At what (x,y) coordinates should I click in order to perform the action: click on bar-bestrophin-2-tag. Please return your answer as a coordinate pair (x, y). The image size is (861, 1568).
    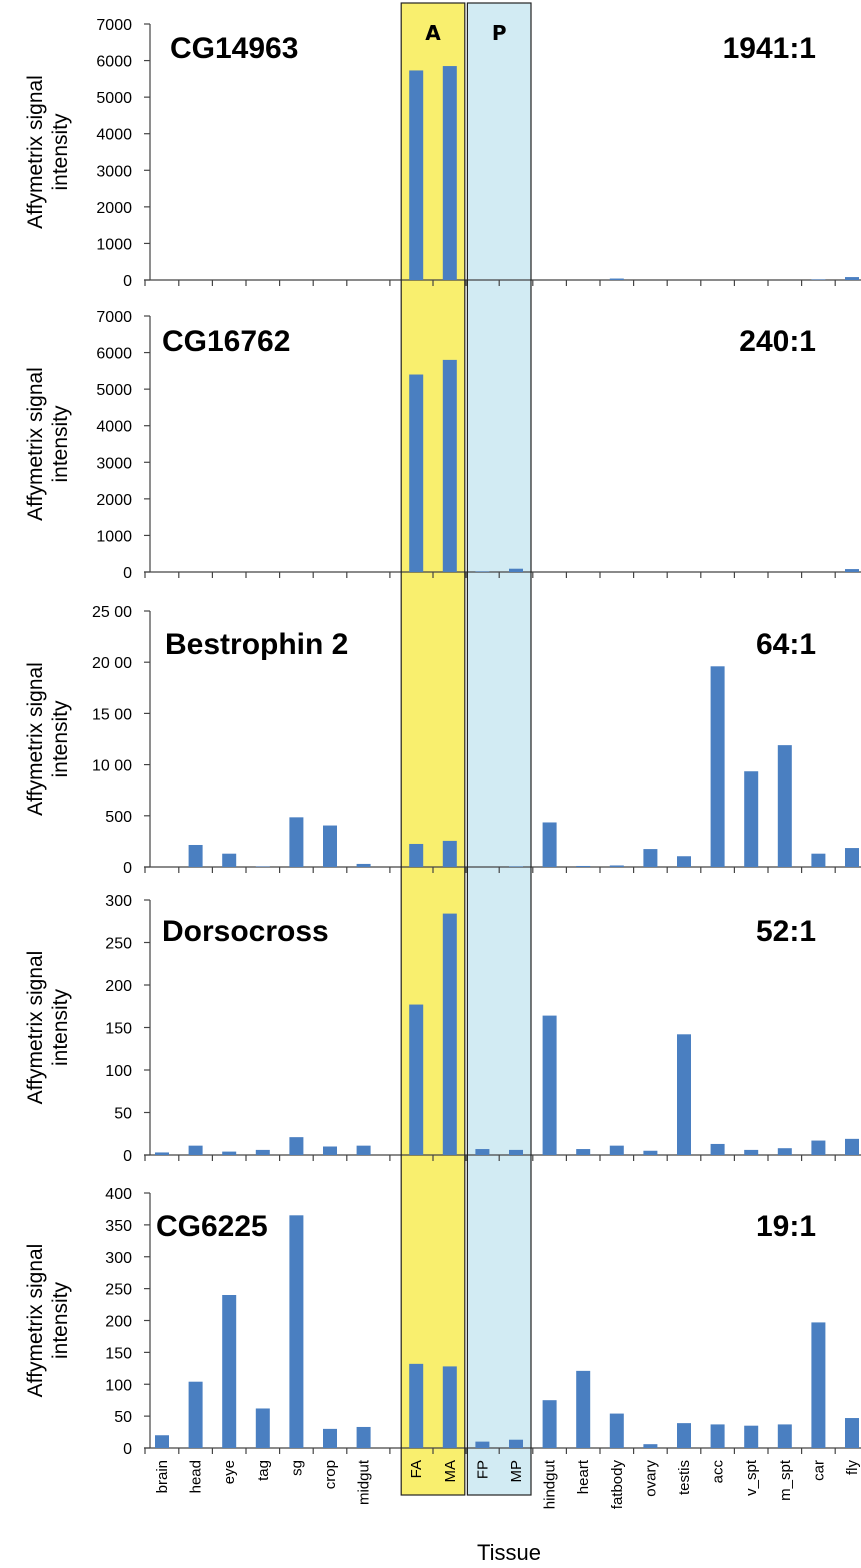
    Looking at the image, I should click on (262, 866).